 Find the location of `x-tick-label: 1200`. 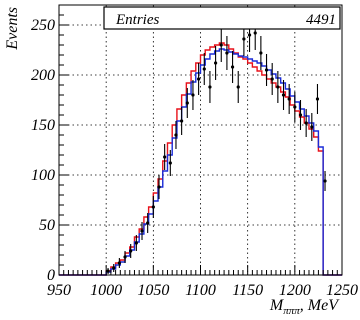

x-tick-label: 1200 is located at coordinates (295, 290).